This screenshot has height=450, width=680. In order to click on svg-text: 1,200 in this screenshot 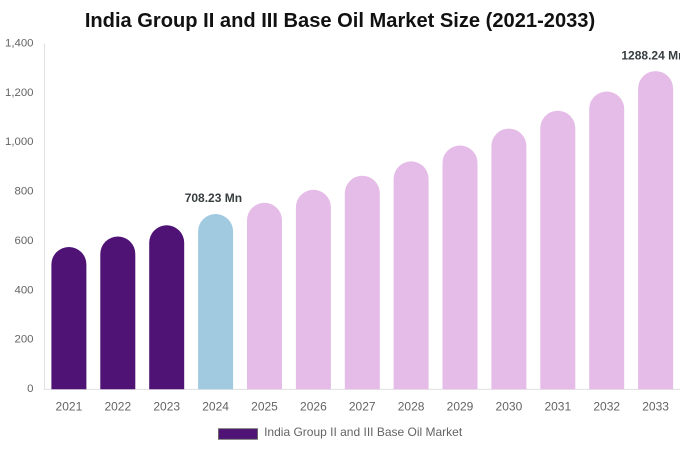, I will do `click(19, 93)`.